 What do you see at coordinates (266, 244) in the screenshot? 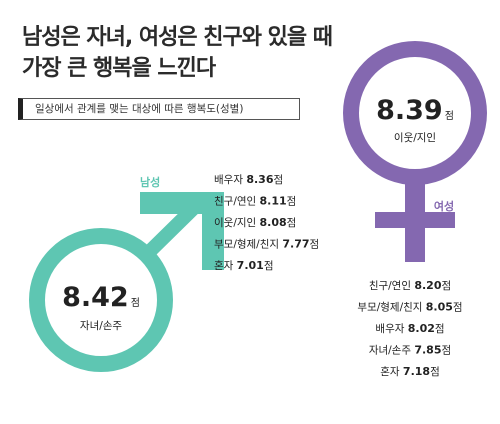
I see `male-data-label: 부모/형제/친지 7.77점` at bounding box center [266, 244].